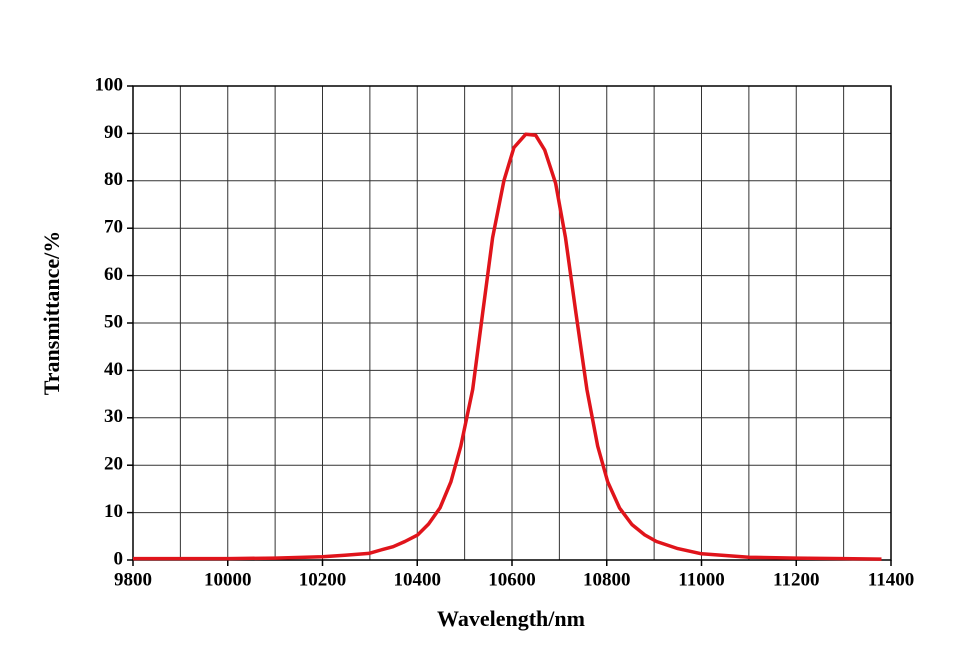  What do you see at coordinates (113, 179) in the screenshot?
I see `y-tick-label: 80` at bounding box center [113, 179].